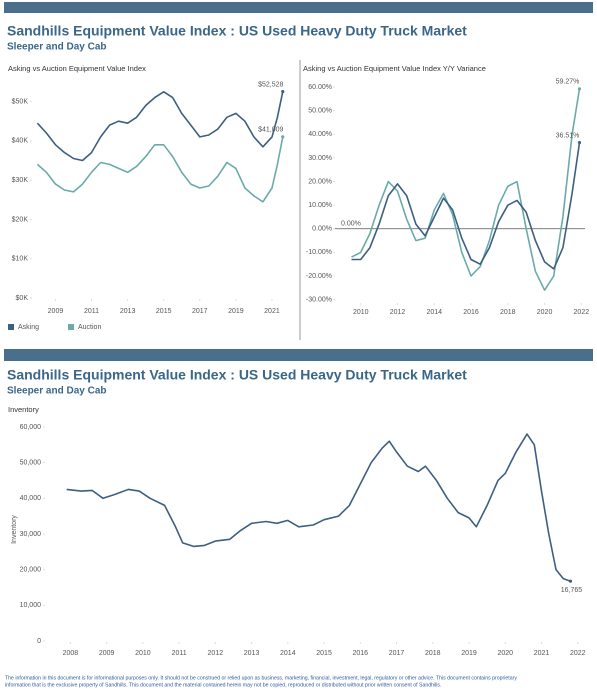 The width and height of the screenshot is (597, 700). I want to click on y-tick-label: $40K, so click(20, 141).